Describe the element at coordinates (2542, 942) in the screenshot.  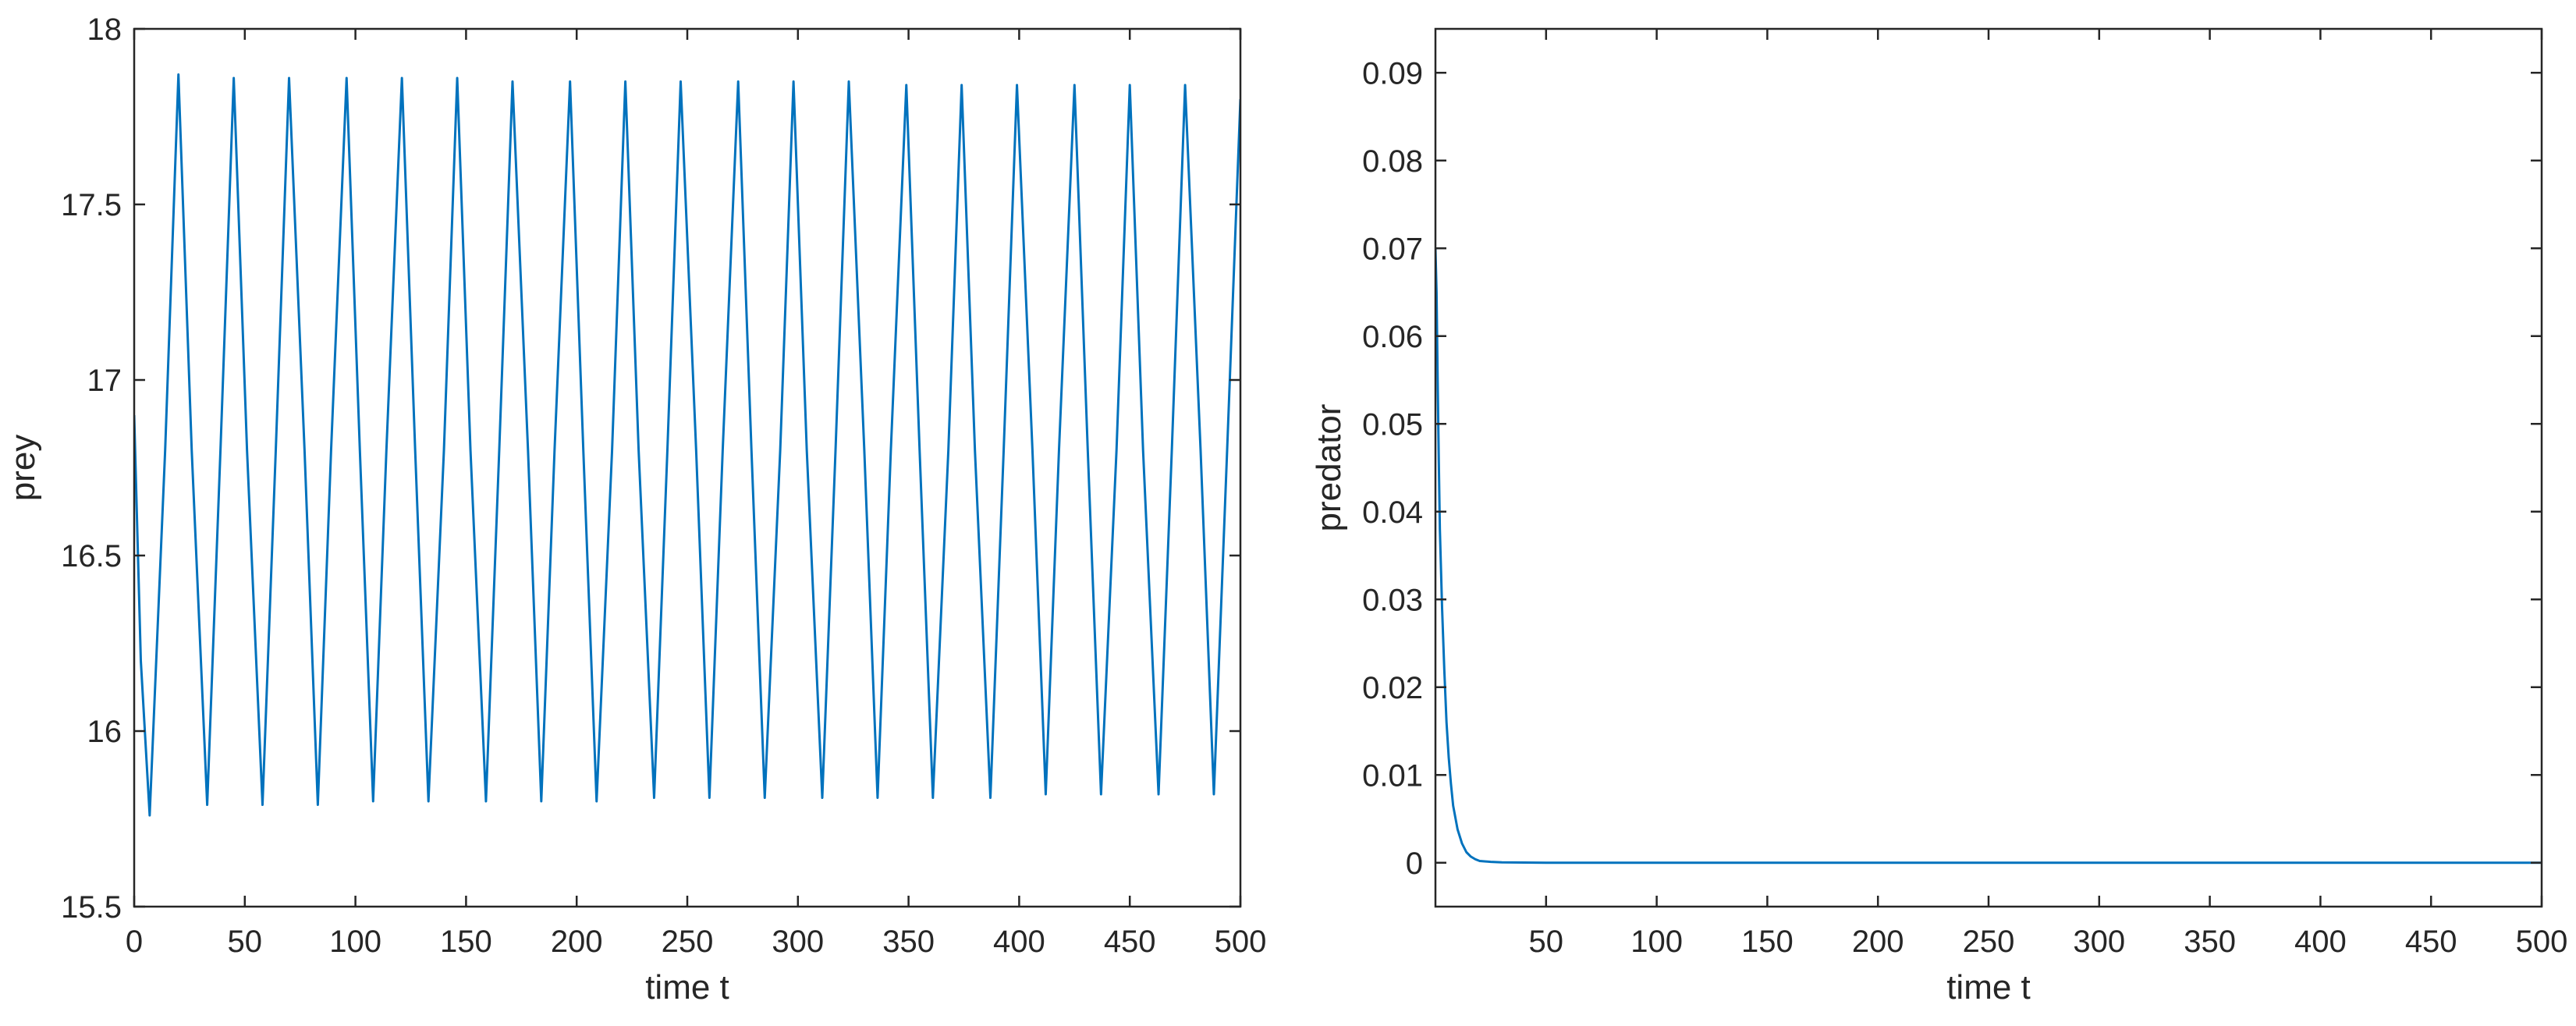
I see `predator-x-tick-label: 500` at that location.